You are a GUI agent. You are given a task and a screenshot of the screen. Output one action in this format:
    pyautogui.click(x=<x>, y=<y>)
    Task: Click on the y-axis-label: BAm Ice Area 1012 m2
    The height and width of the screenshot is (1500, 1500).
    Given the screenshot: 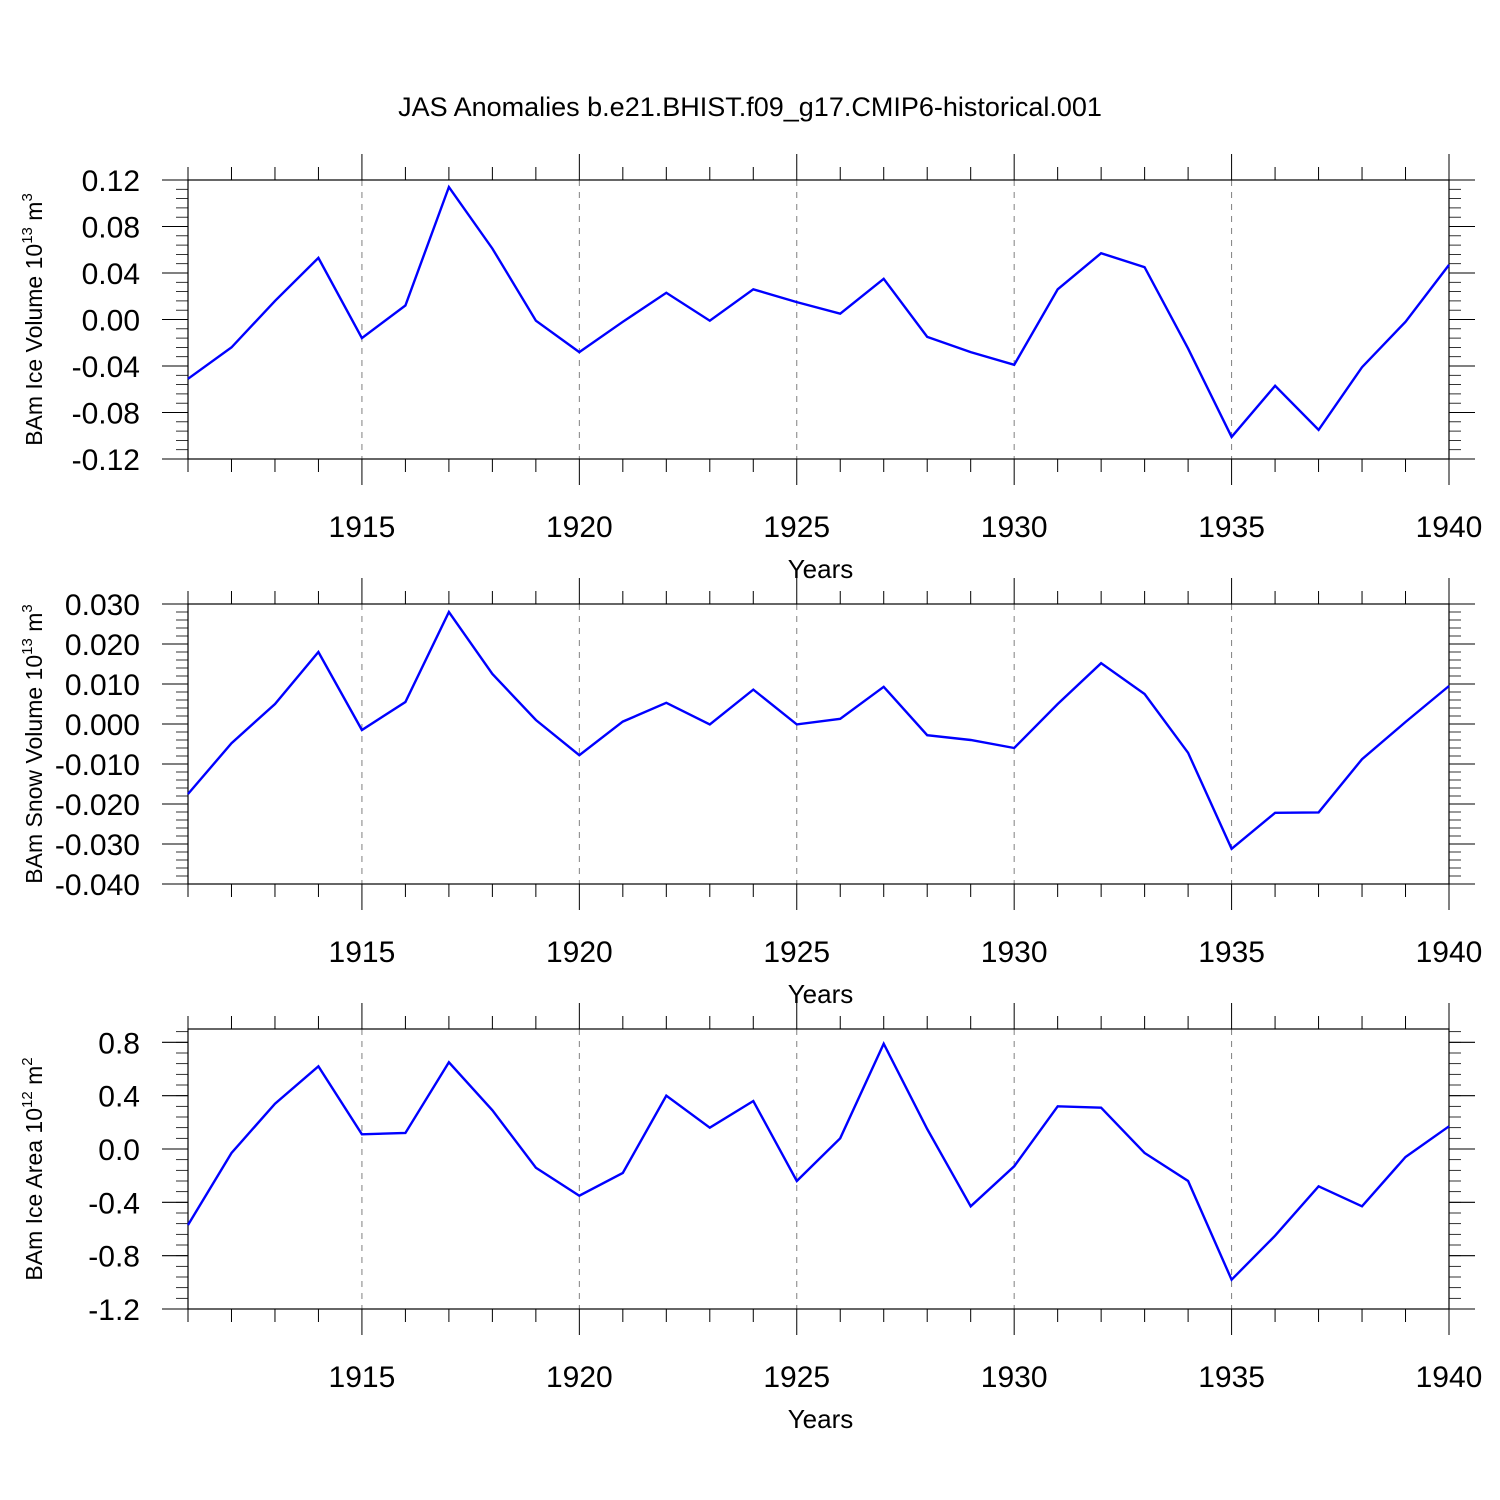 What is the action you would take?
    pyautogui.click(x=33, y=1168)
    